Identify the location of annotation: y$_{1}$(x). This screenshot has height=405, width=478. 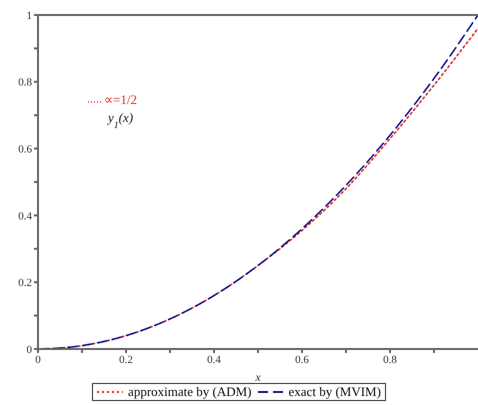
(120, 120).